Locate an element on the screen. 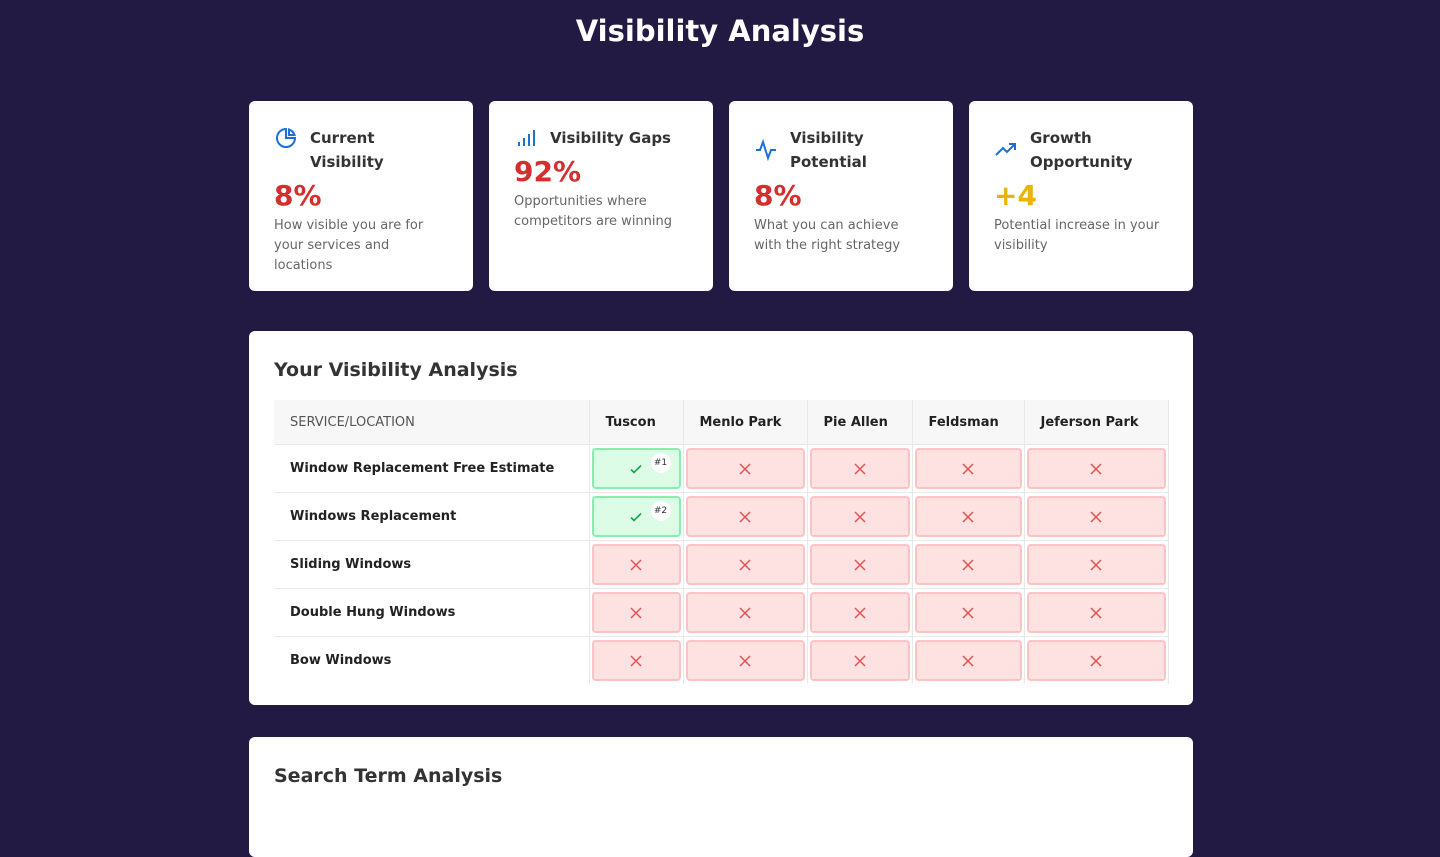  card-title: Growth Opportunity is located at coordinates (1081, 150).